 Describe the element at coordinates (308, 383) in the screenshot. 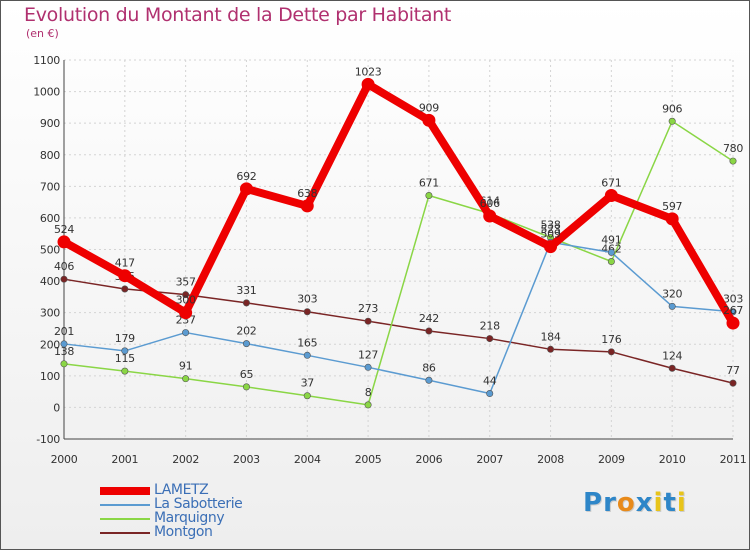

I see `data-label-marquigny: 37` at that location.